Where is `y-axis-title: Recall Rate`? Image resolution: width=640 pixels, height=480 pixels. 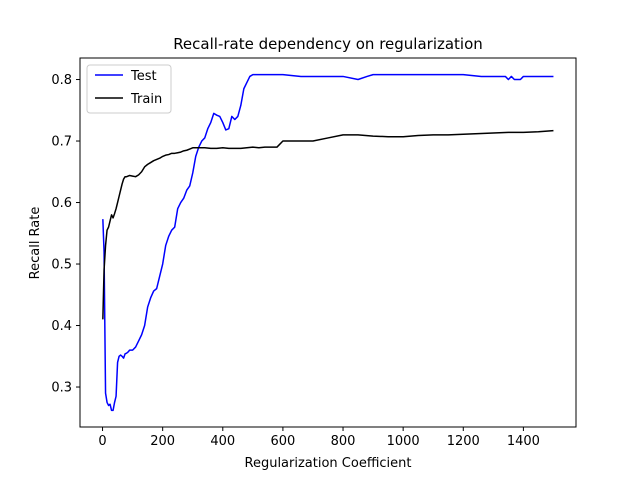
y-axis-title: Recall Rate is located at coordinates (35, 243).